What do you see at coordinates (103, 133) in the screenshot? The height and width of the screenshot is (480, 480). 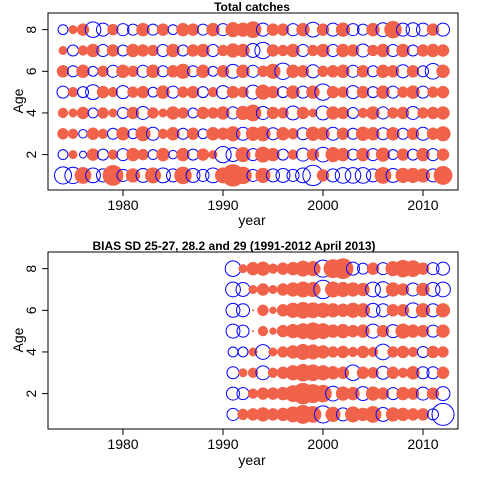 I see `bubble-age3-1978` at bounding box center [103, 133].